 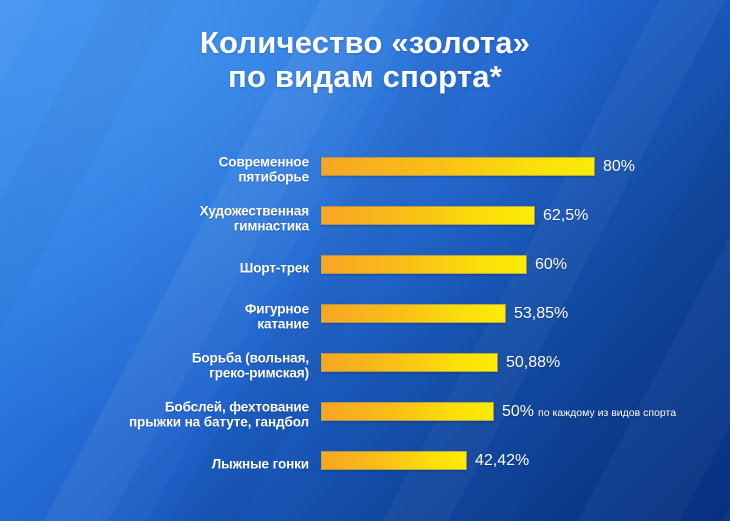 I want to click on bar-category-label-line-1: Шорт-трек, so click(x=274, y=267).